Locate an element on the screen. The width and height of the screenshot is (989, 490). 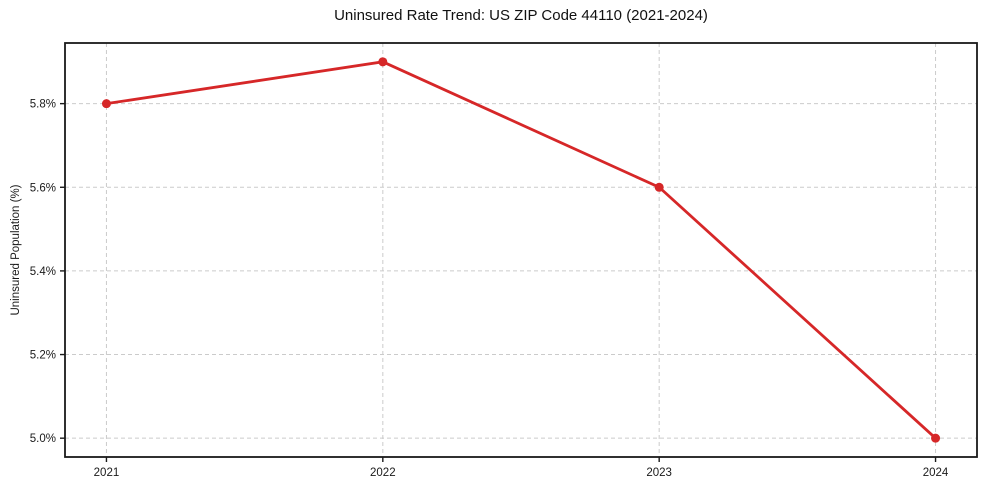
y-tick-labels: 5.0% 5.2% 5.4% 5.6% 5.8% is located at coordinates (43, 272).